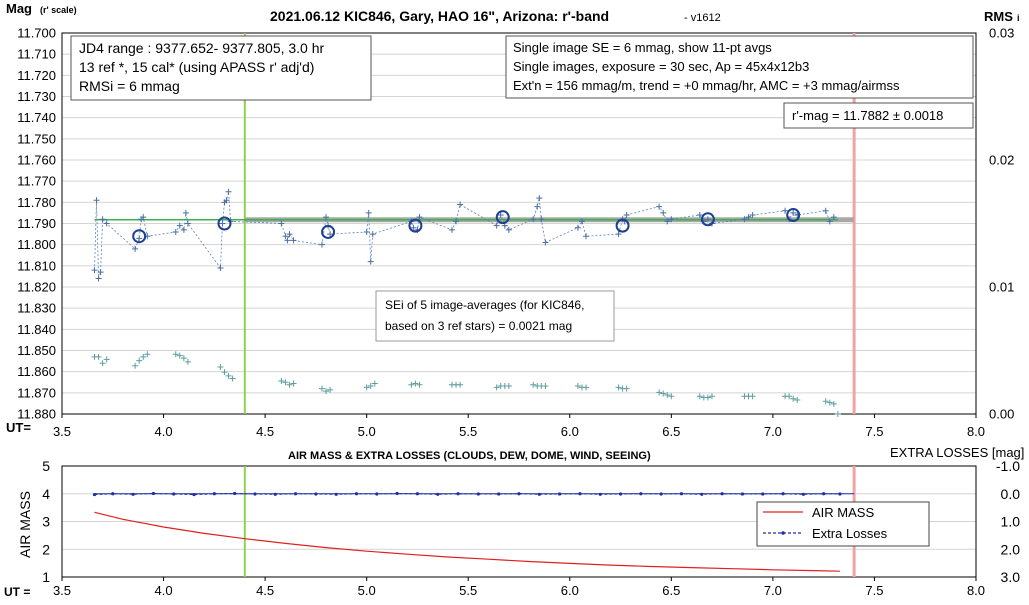  What do you see at coordinates (18, 427) in the screenshot?
I see `top-x-axis-label: UT=` at bounding box center [18, 427].